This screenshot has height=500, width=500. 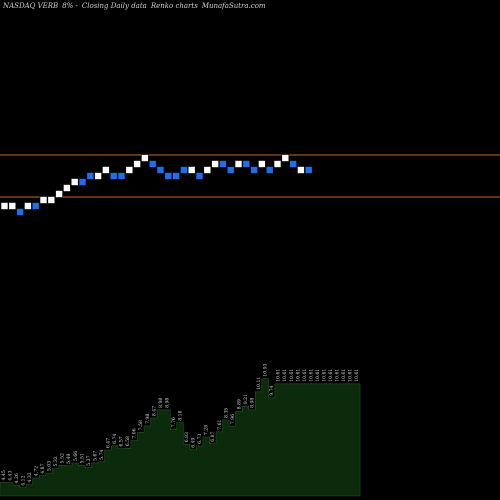 I want to click on volume-label: 7.96, so click(x=233, y=419).